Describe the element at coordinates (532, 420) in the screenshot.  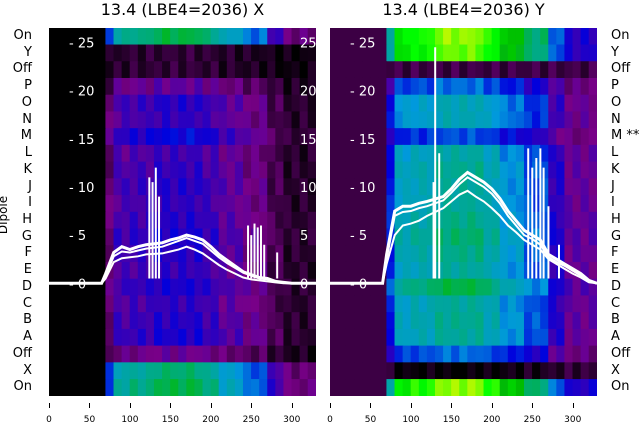
I see `x-tick-label: 250` at that location.